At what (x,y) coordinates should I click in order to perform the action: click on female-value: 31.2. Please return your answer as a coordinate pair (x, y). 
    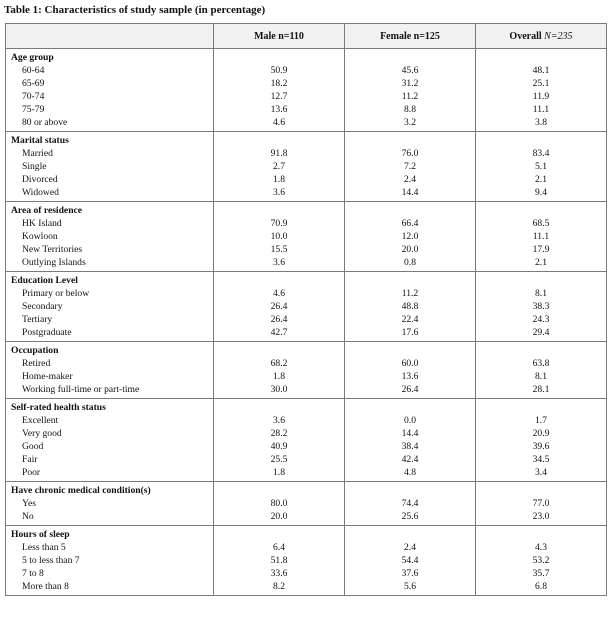
    Looking at the image, I should click on (410, 83).